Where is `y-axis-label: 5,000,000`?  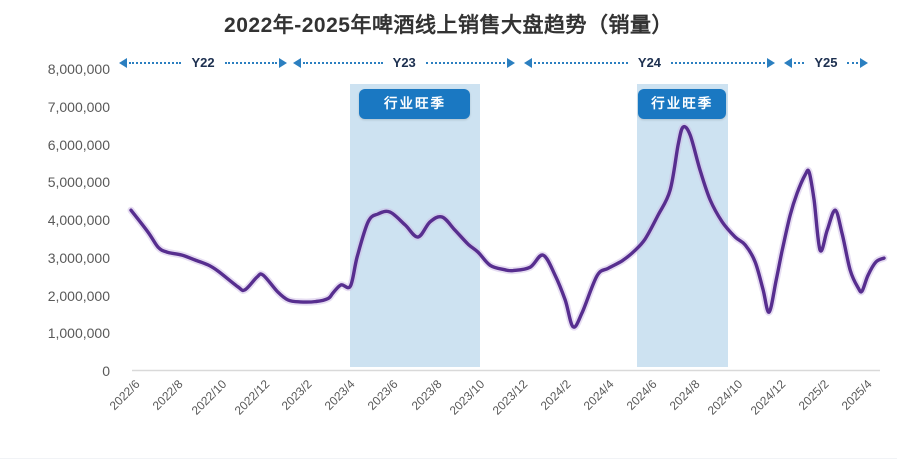
y-axis-label: 5,000,000 is located at coordinates (78, 182).